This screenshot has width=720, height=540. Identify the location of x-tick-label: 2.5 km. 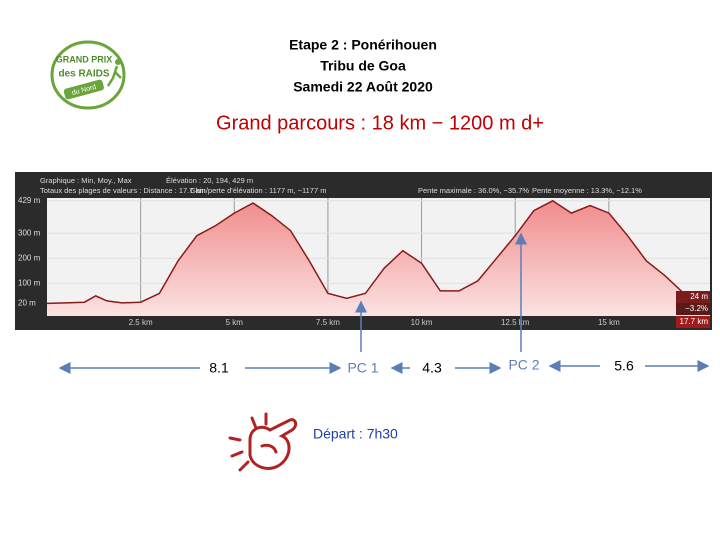
(141, 322).